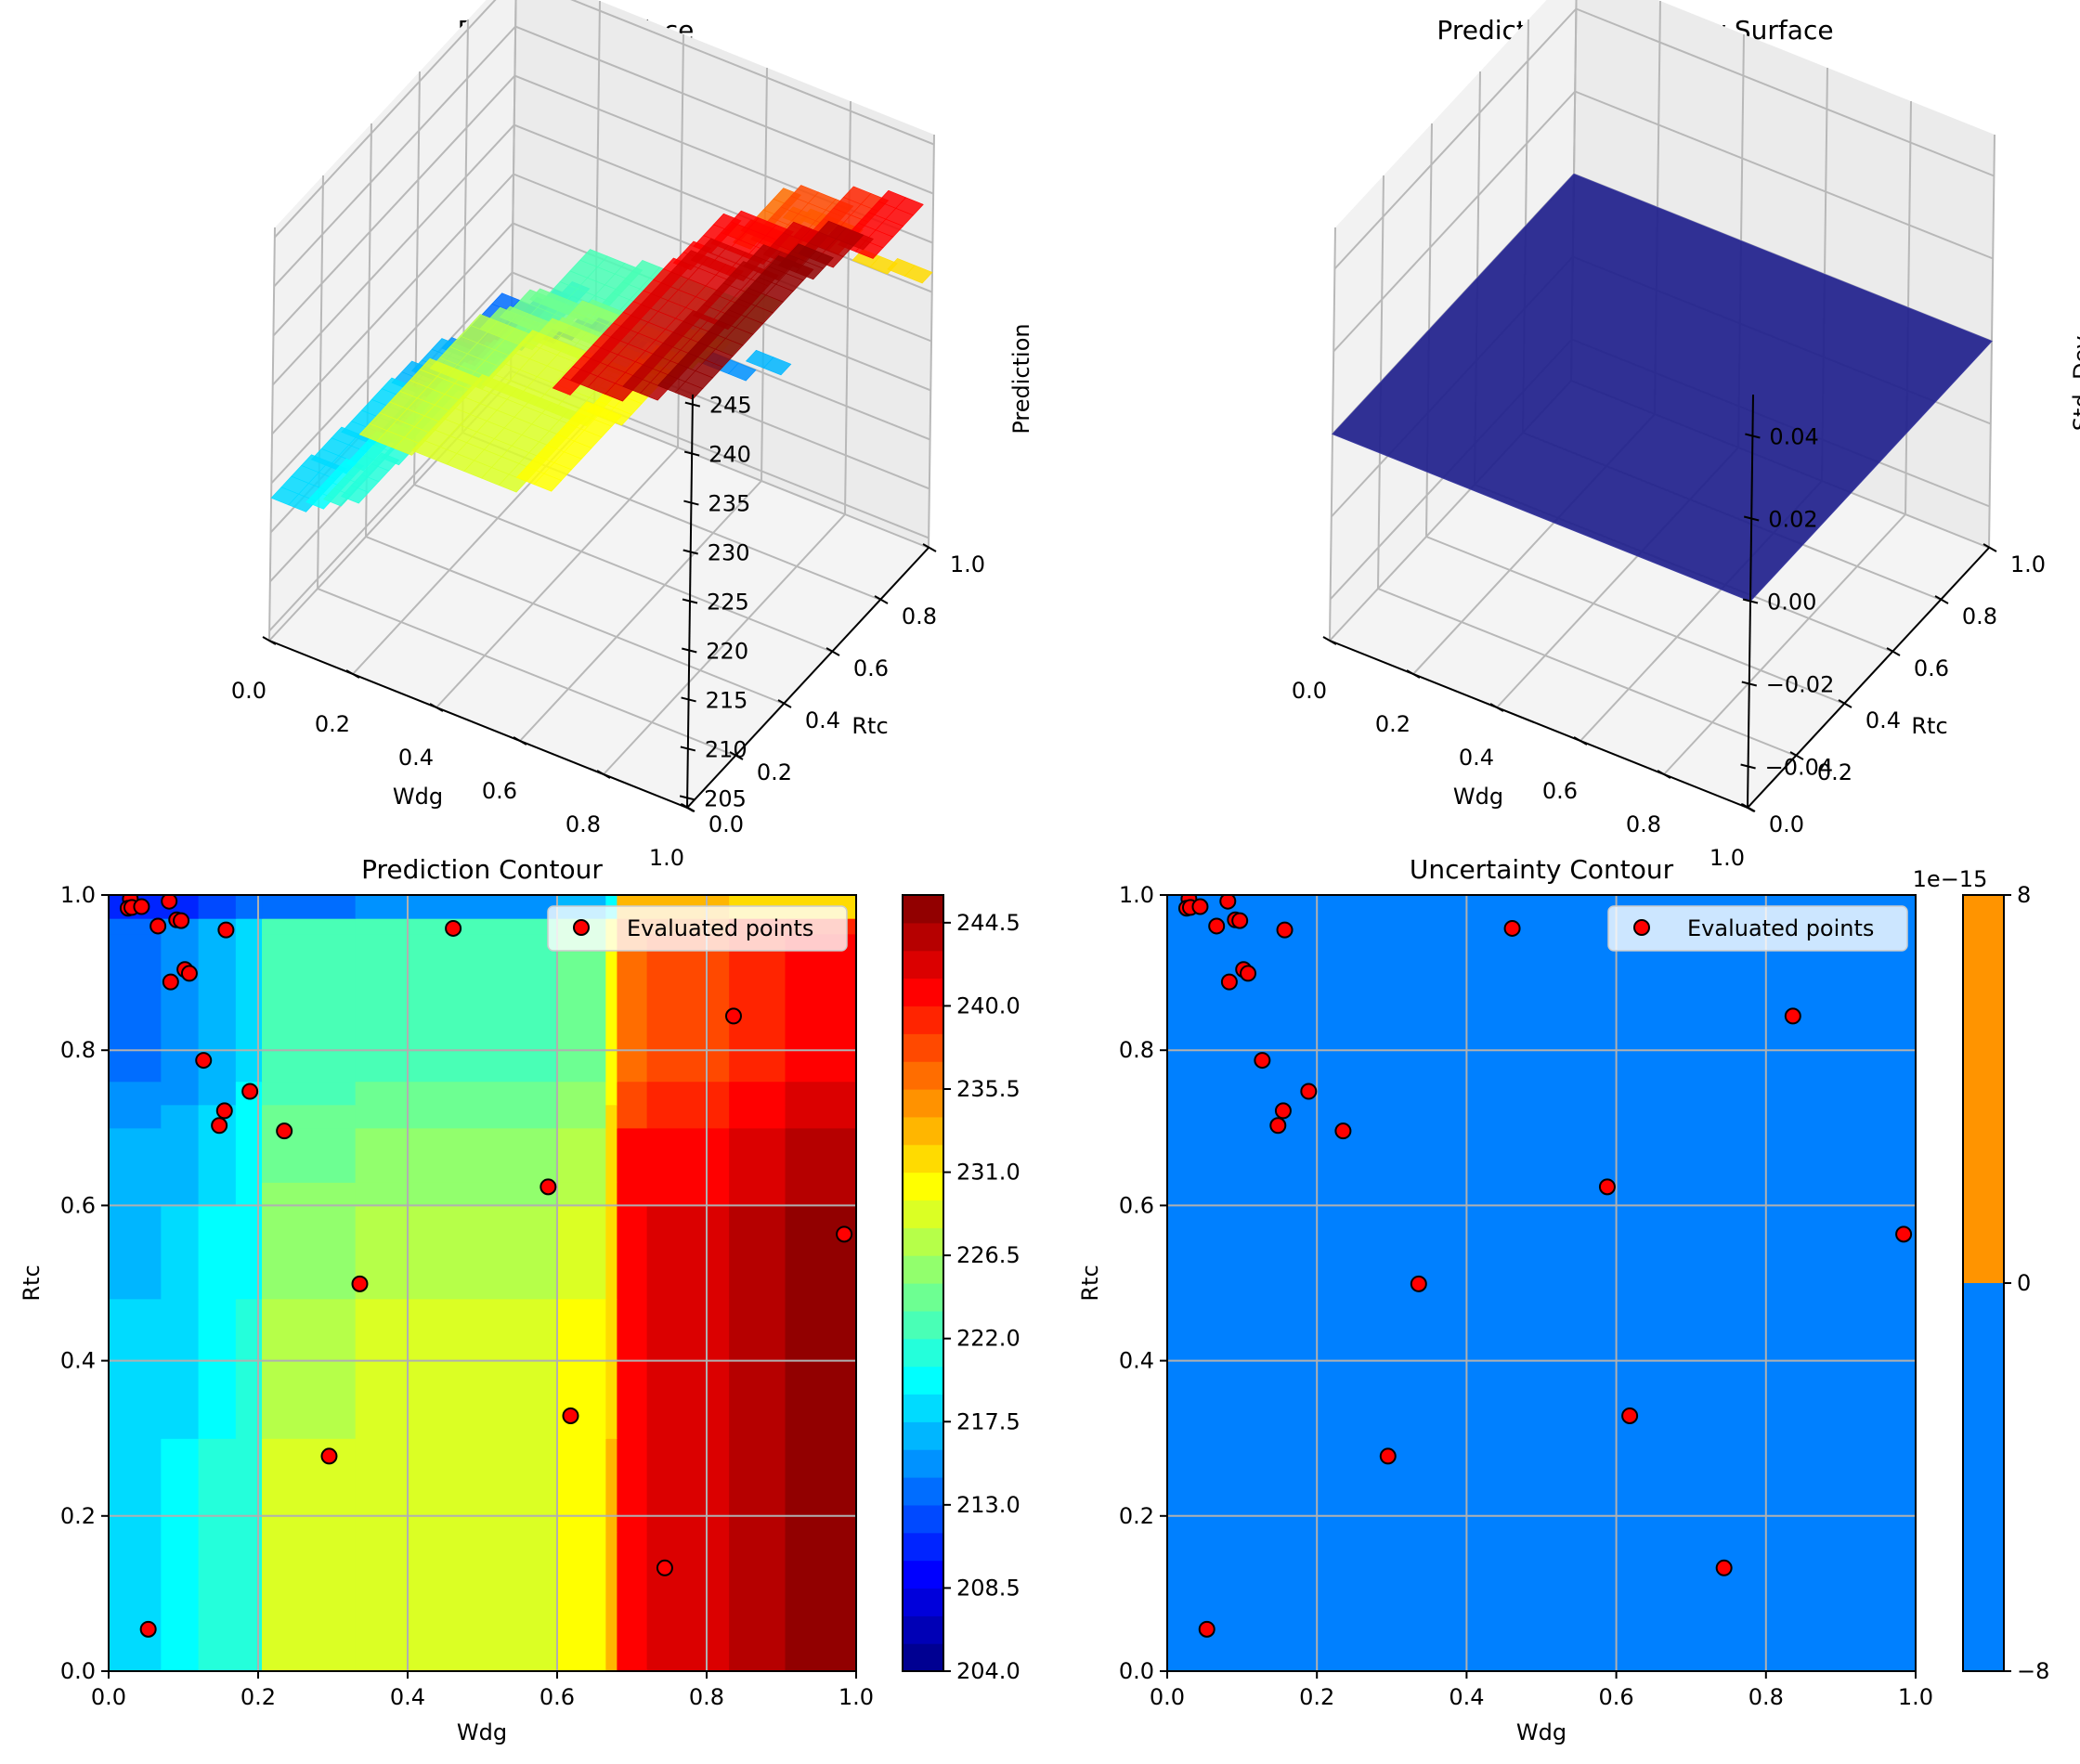  I want to click on y-axis-line, so click(1868, 678).